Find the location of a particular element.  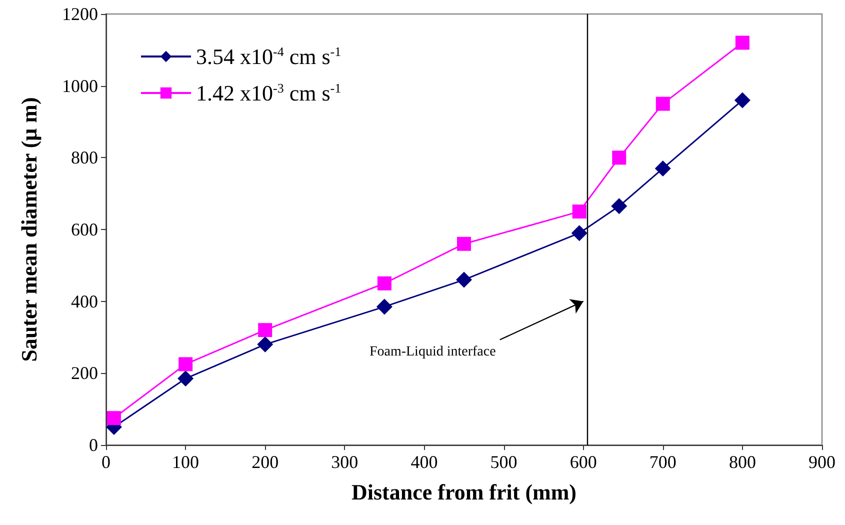

y-tick-label: 200 is located at coordinates (84, 373).